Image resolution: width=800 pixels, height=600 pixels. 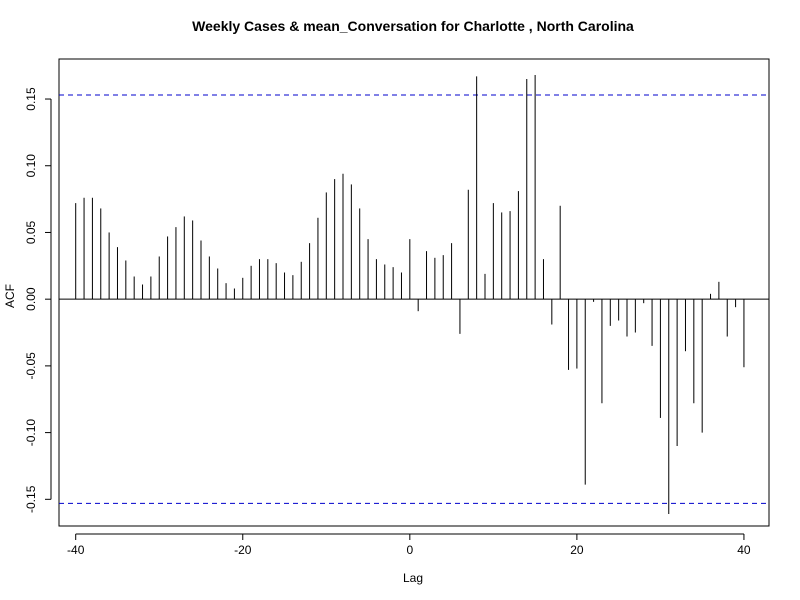 What do you see at coordinates (243, 550) in the screenshot?
I see `x-tick-label: -20` at bounding box center [243, 550].